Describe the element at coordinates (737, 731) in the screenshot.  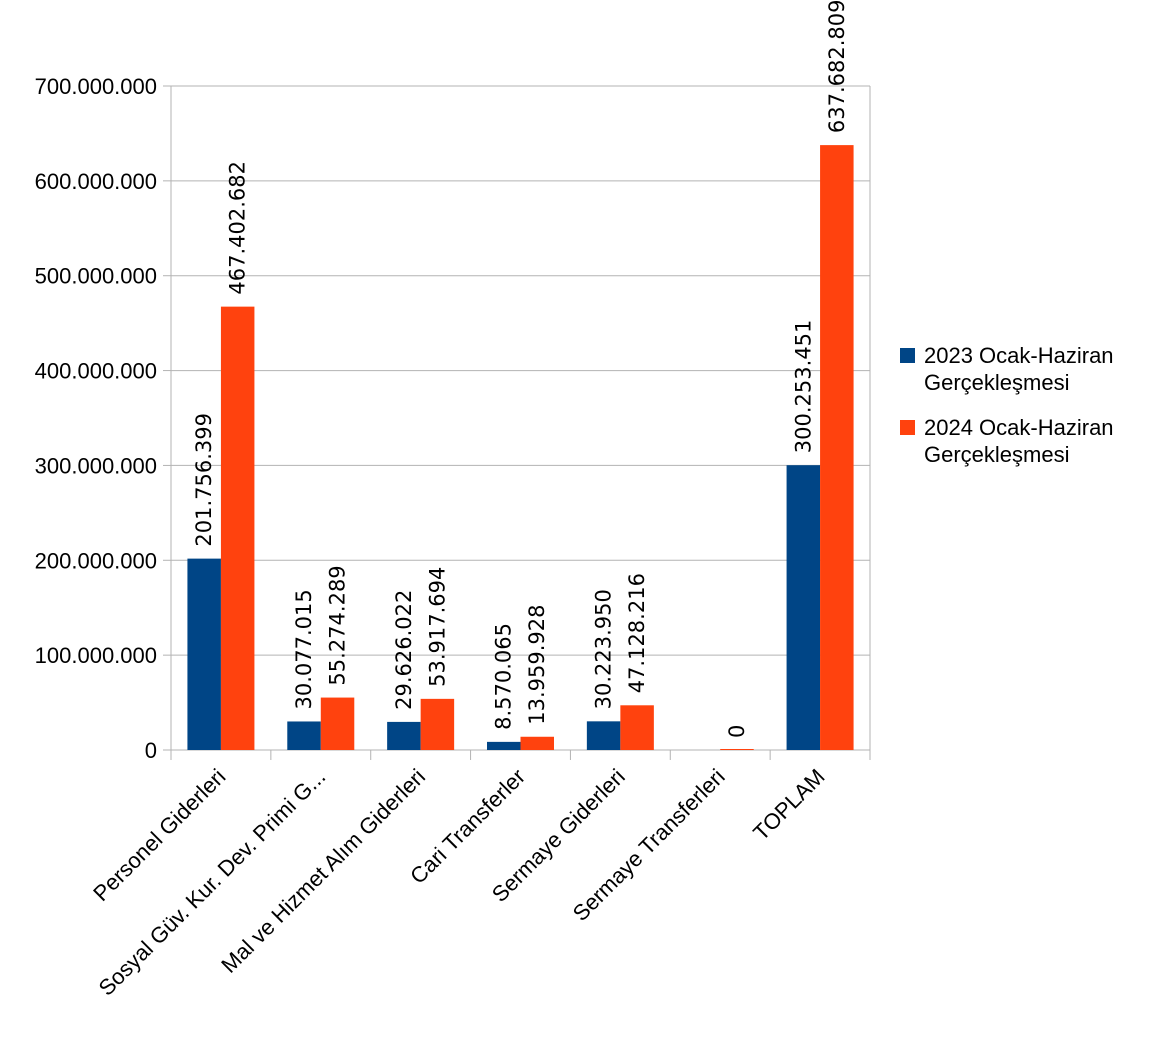
I see `data-label: 0` at that location.